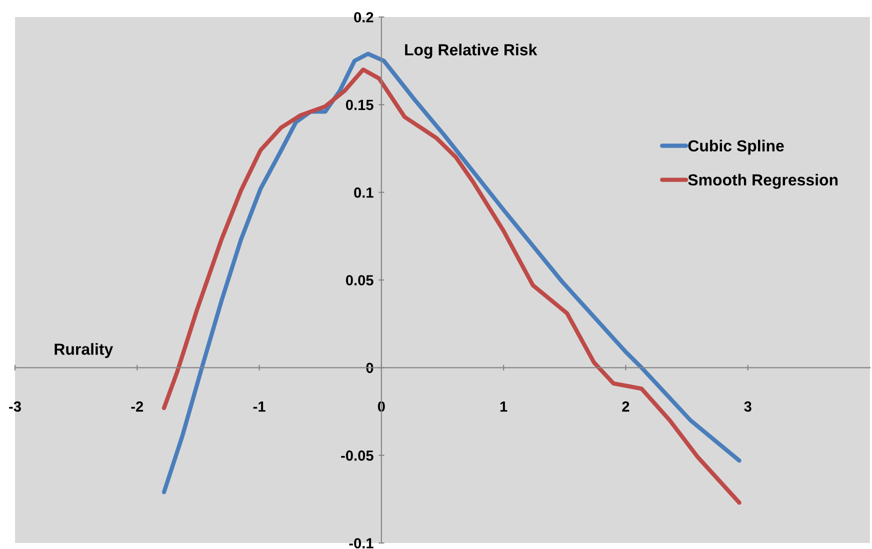 This screenshot has height=549, width=872. What do you see at coordinates (370, 368) in the screenshot?
I see `y-tick-label: 0` at bounding box center [370, 368].